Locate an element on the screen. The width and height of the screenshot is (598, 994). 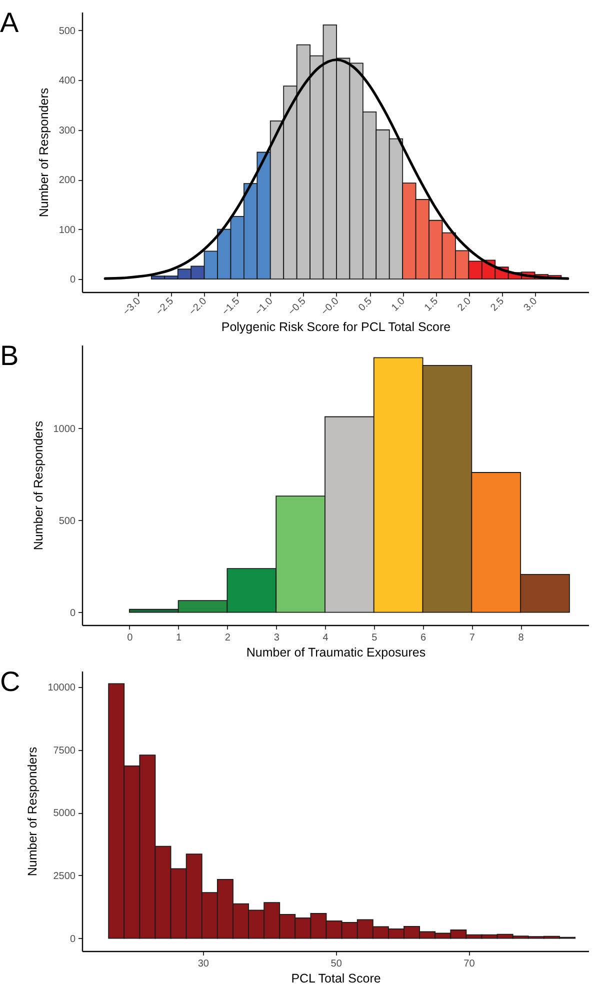
x-tick-label: 2 is located at coordinates (227, 638).